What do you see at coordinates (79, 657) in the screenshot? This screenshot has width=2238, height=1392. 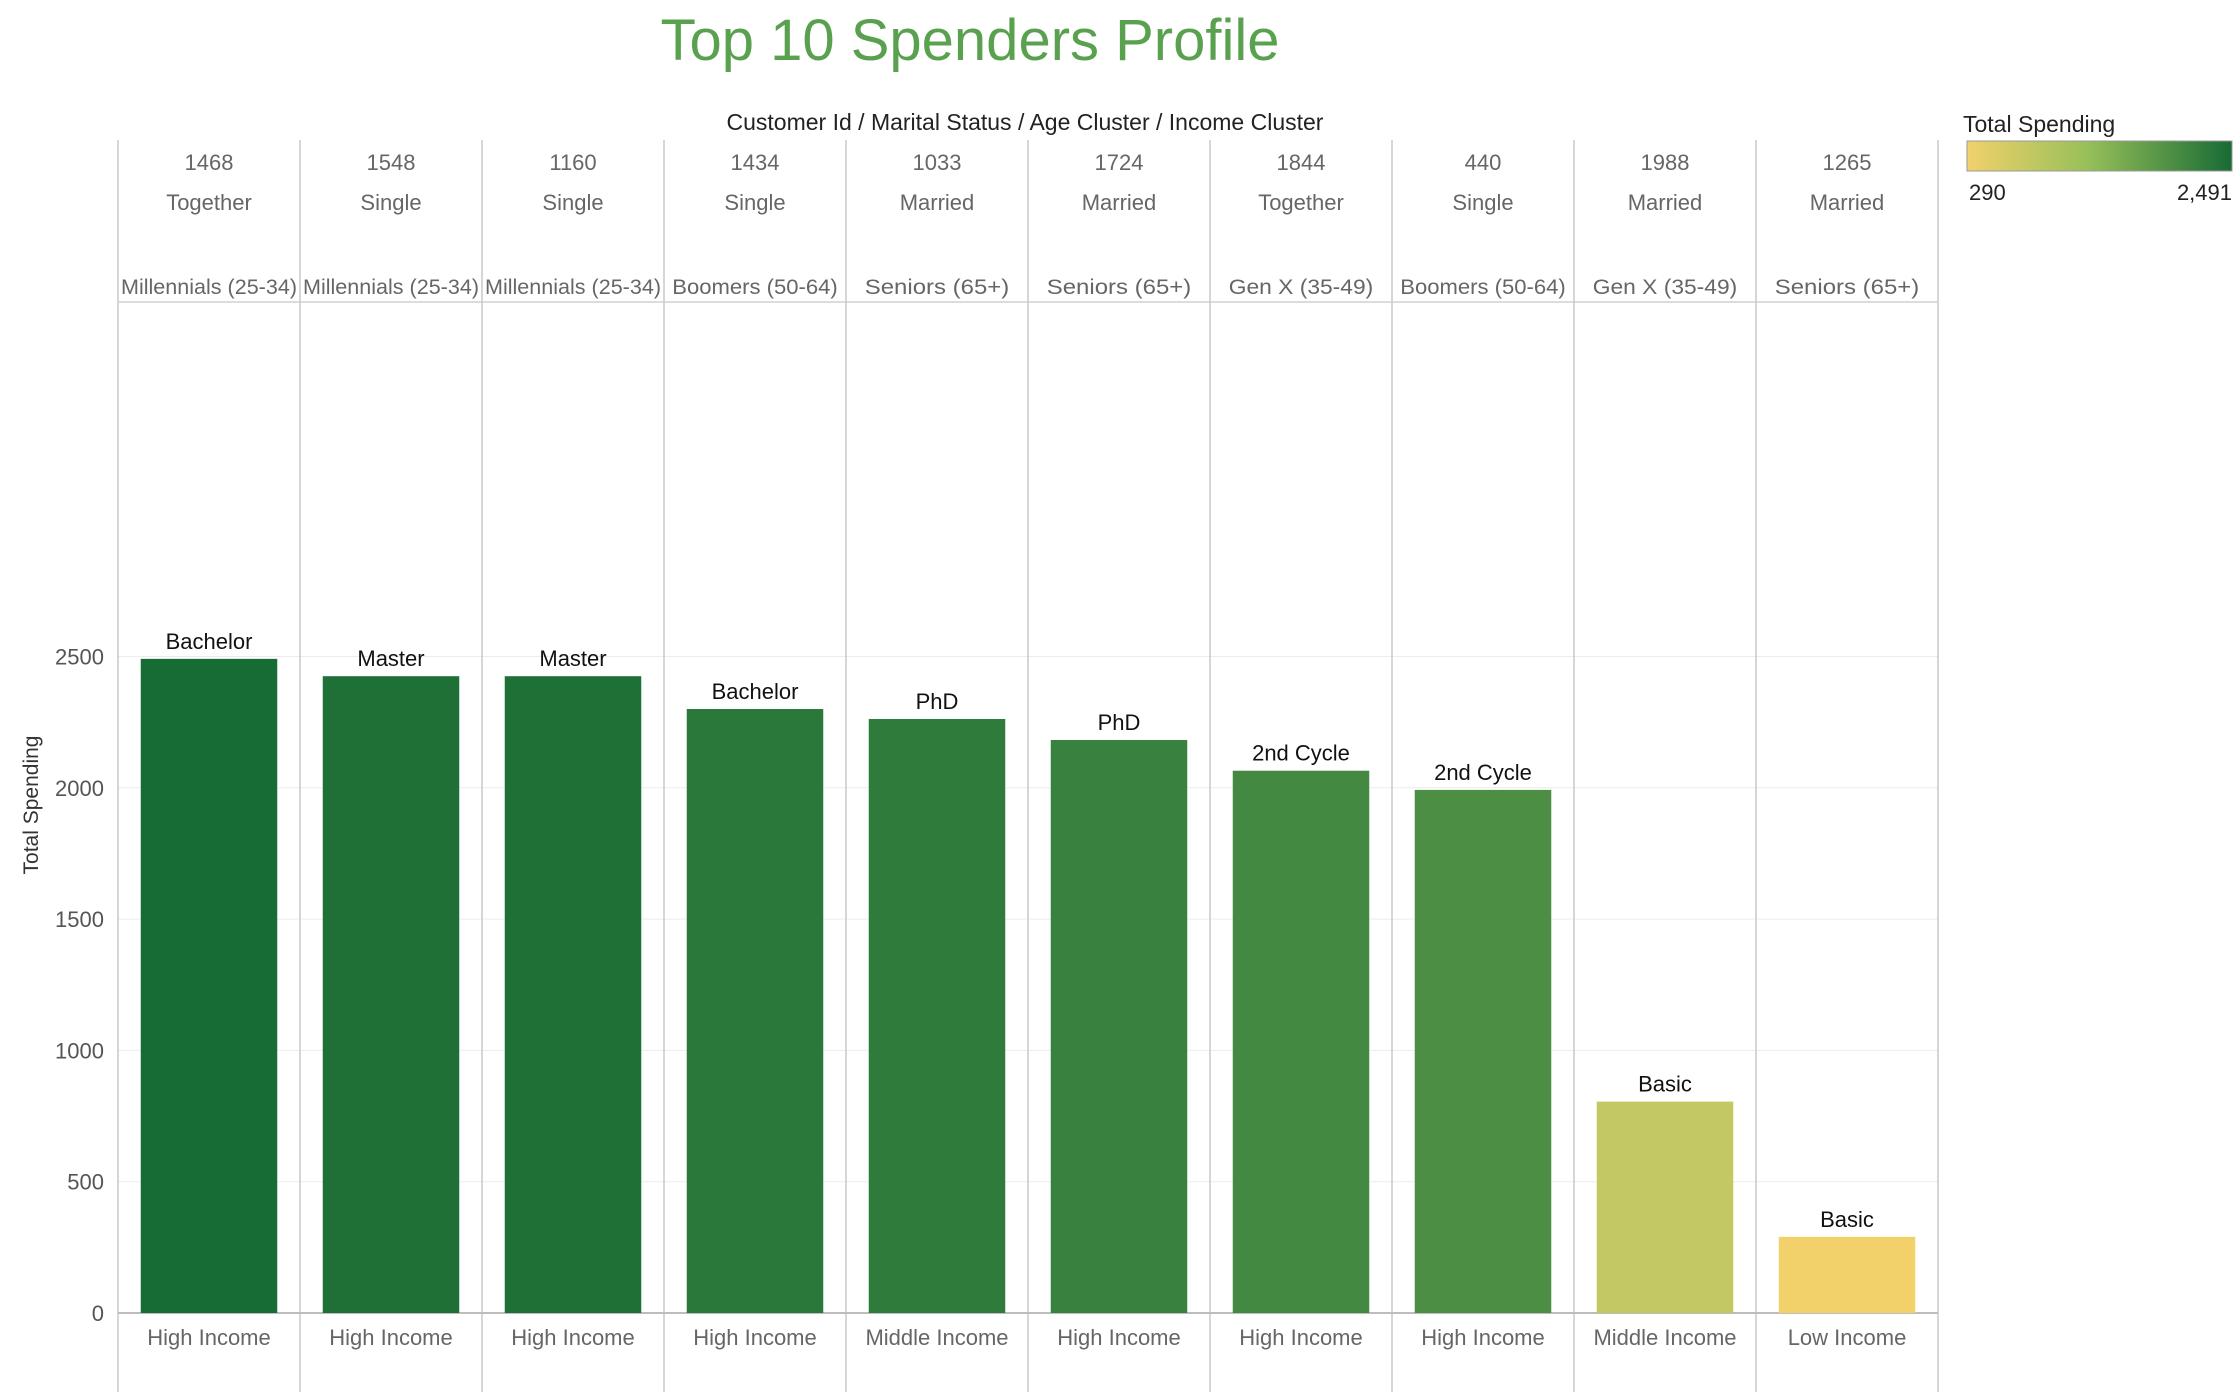 I see `y-tick-label: 2500` at bounding box center [79, 657].